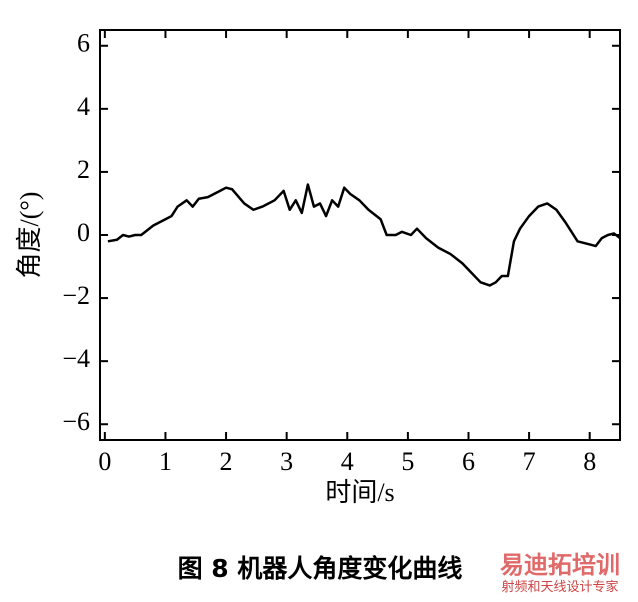  What do you see at coordinates (320, 568) in the screenshot?
I see `caption: 图 8 机器人角度变化曲线` at bounding box center [320, 568].